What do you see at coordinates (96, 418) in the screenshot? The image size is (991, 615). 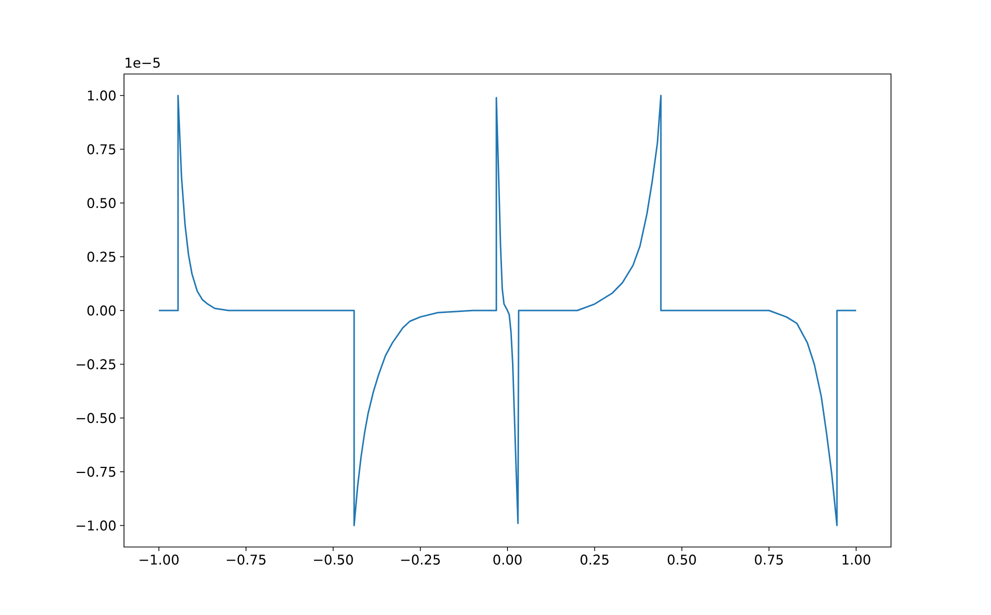 I see `y-tick-label: −0.50` at bounding box center [96, 418].